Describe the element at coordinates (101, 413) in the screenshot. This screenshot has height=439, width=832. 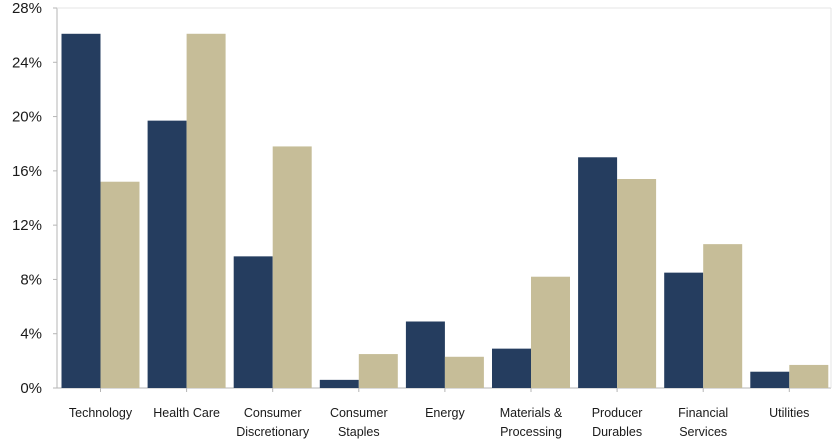
I see `x-category-label: Technology` at that location.